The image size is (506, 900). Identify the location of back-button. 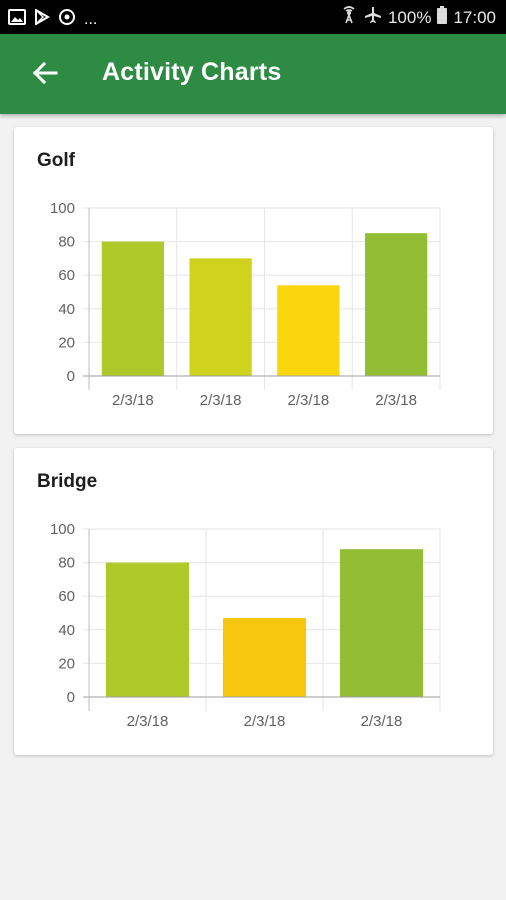
(45, 75).